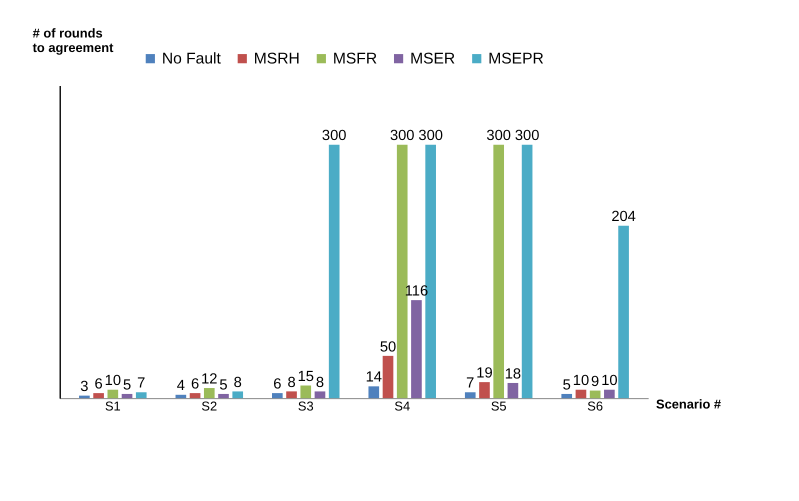 The height and width of the screenshot is (501, 799). Describe the element at coordinates (498, 406) in the screenshot. I see `x-tick-label: S5` at that location.